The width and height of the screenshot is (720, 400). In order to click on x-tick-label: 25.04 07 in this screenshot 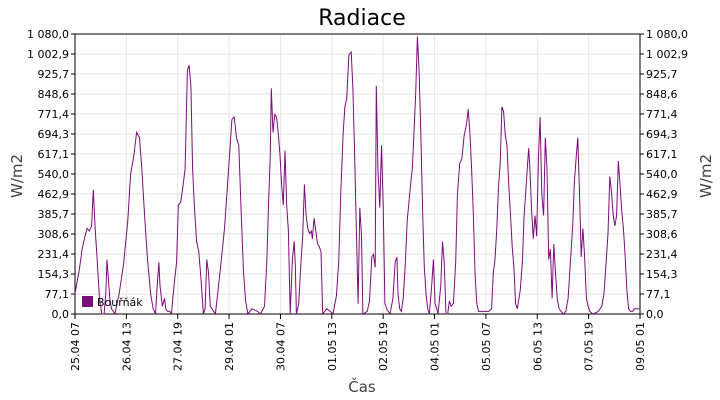, I will do `click(75, 346)`.